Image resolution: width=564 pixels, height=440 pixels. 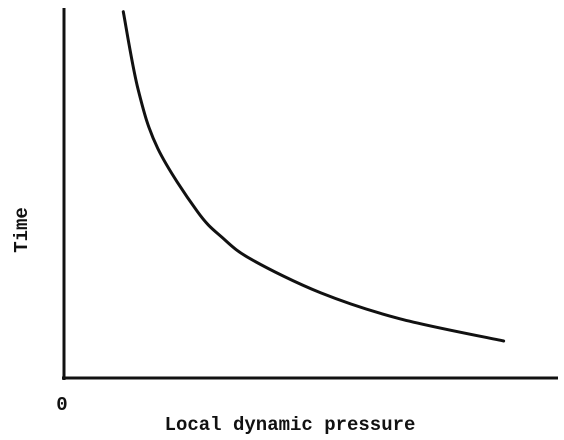 I want to click on x-axis-label: Local dynamic pressure, so click(x=290, y=425).